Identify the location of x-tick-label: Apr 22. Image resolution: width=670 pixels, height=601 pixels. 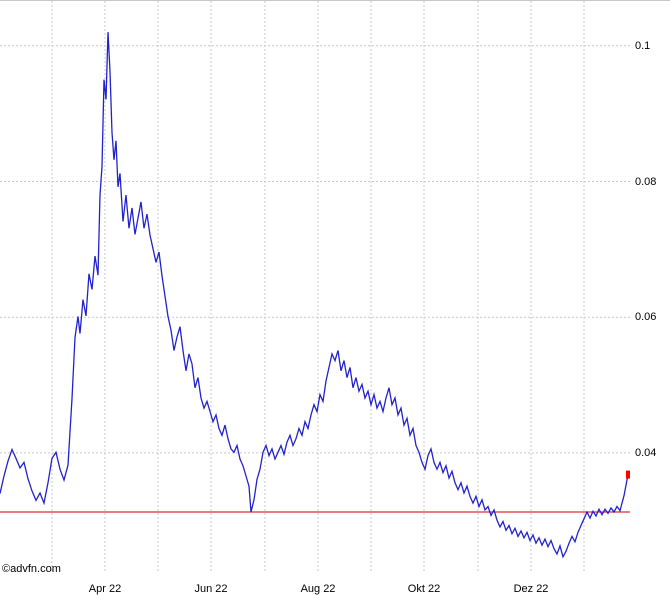
(105, 589).